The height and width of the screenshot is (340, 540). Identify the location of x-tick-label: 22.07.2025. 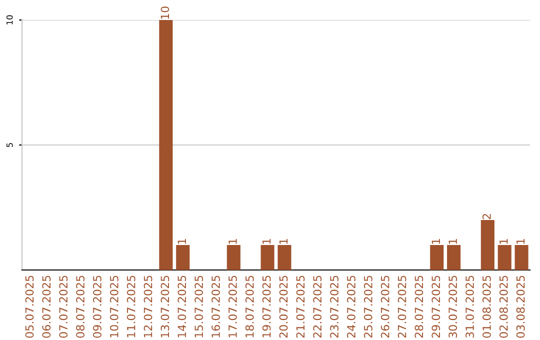
(317, 307).